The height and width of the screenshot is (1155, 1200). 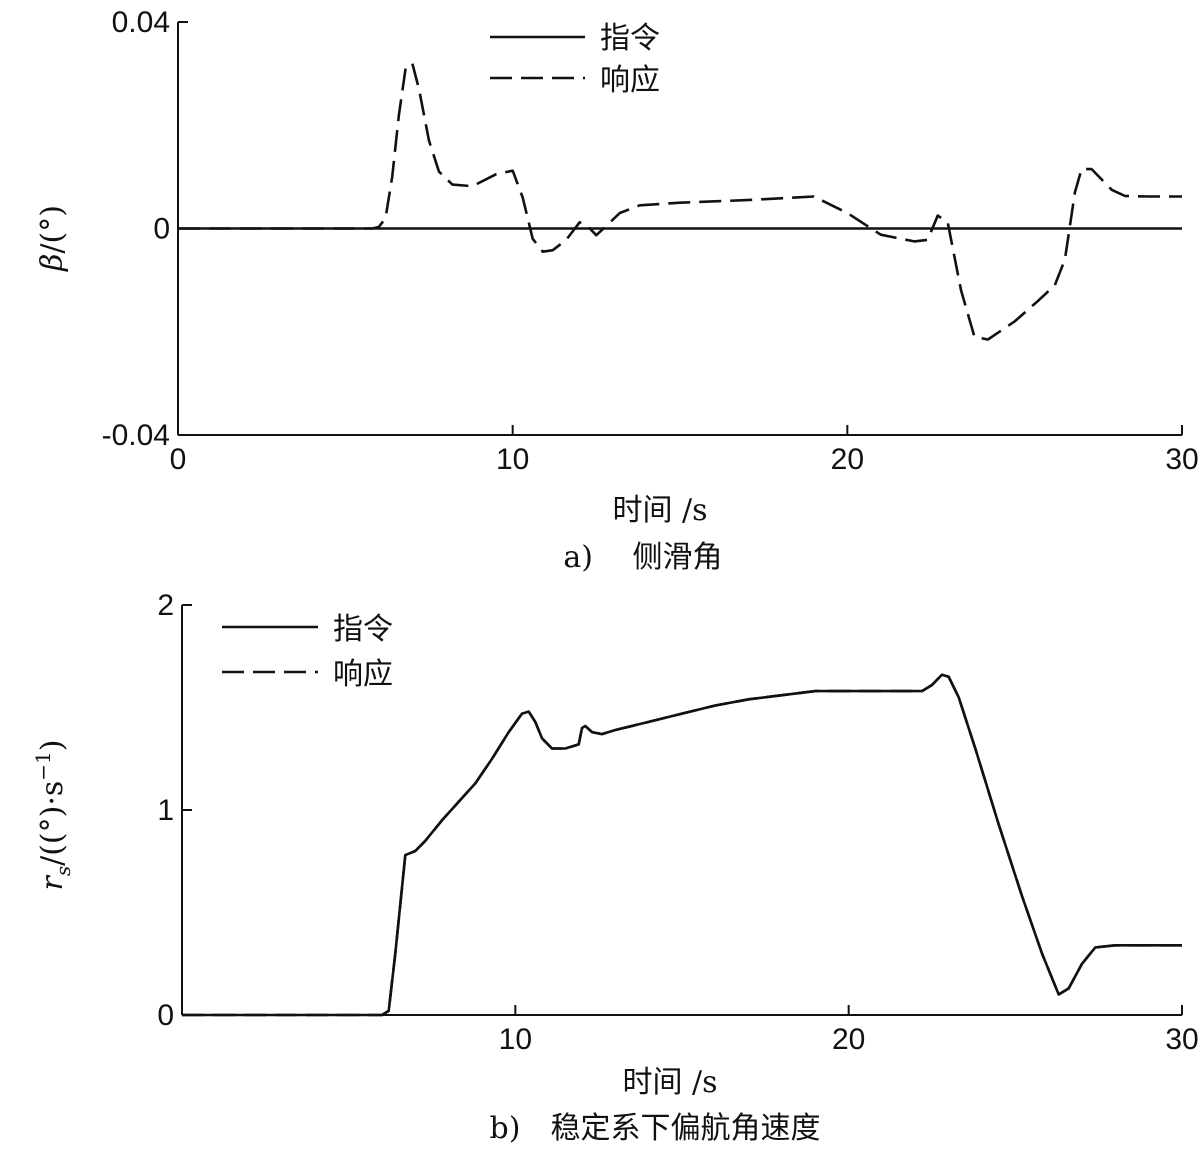 I want to click on y-axis-title-a: β/(°), so click(x=52, y=238).